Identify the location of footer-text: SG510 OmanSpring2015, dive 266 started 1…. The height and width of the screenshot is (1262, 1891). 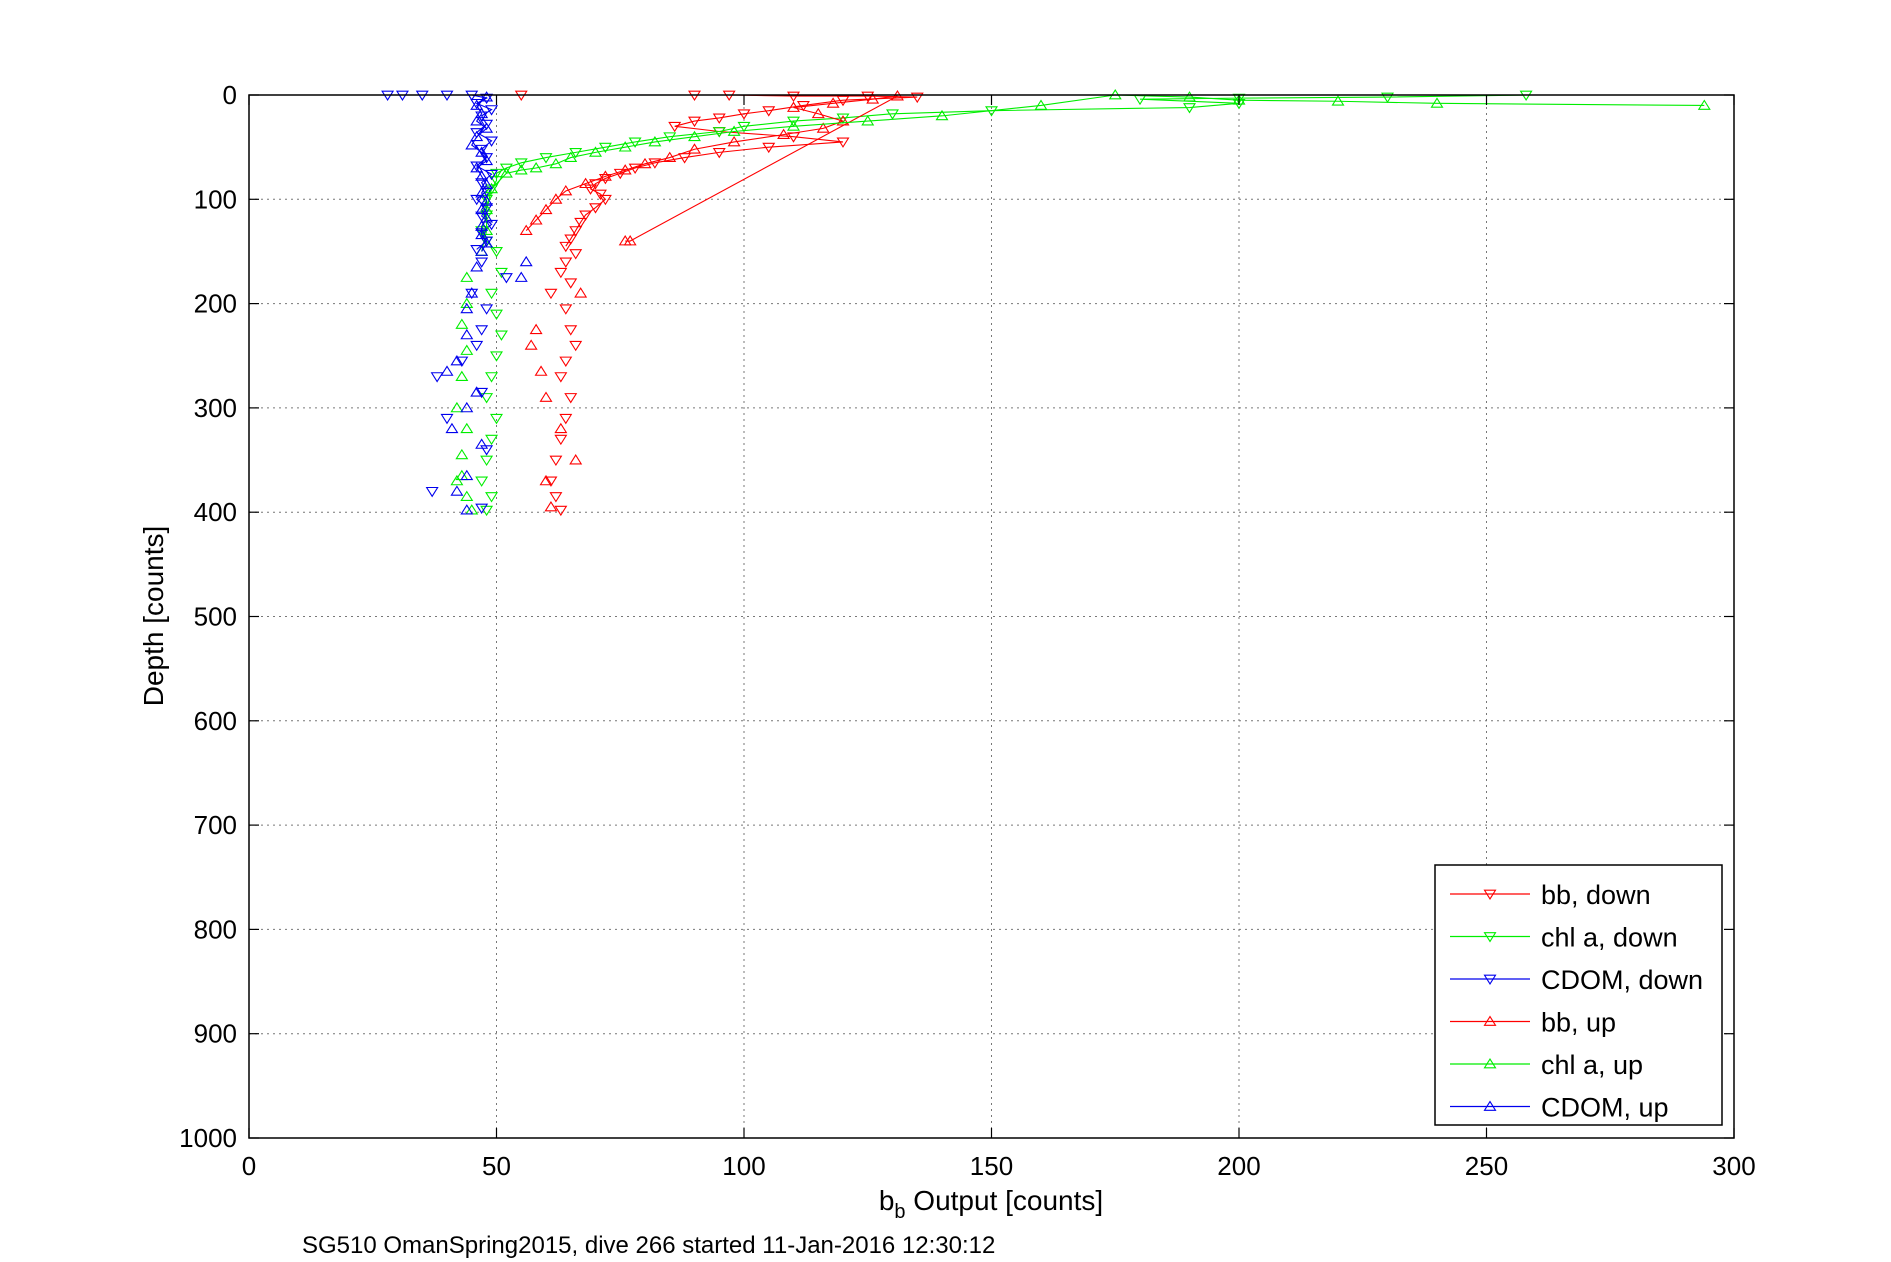
(648, 1245).